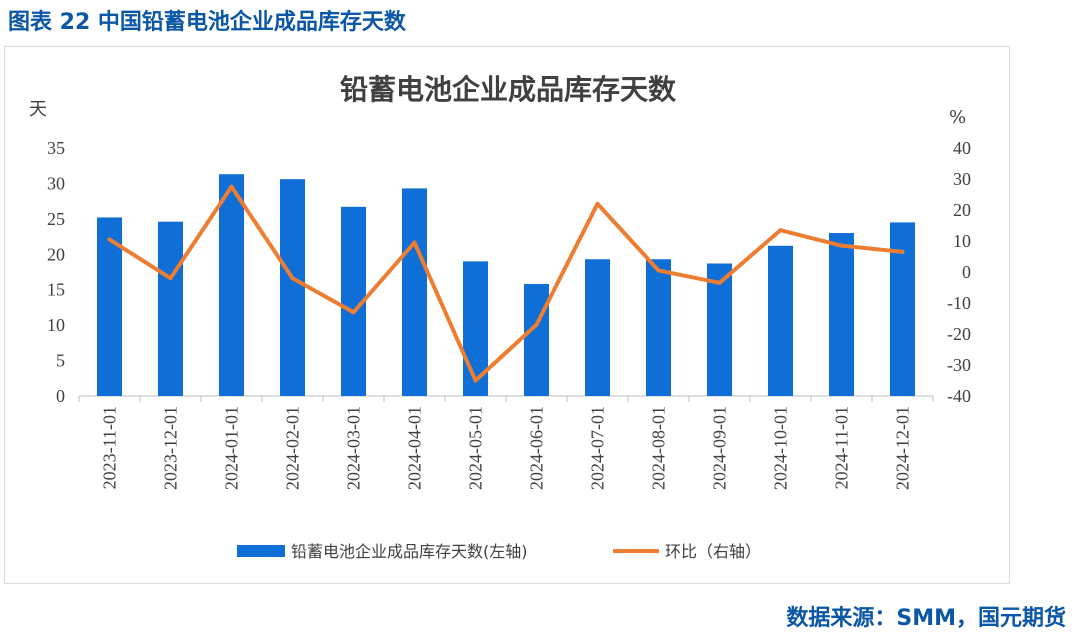 The image size is (1080, 636). Describe the element at coordinates (959, 334) in the screenshot. I see `y-right-tick-label: -20` at that location.